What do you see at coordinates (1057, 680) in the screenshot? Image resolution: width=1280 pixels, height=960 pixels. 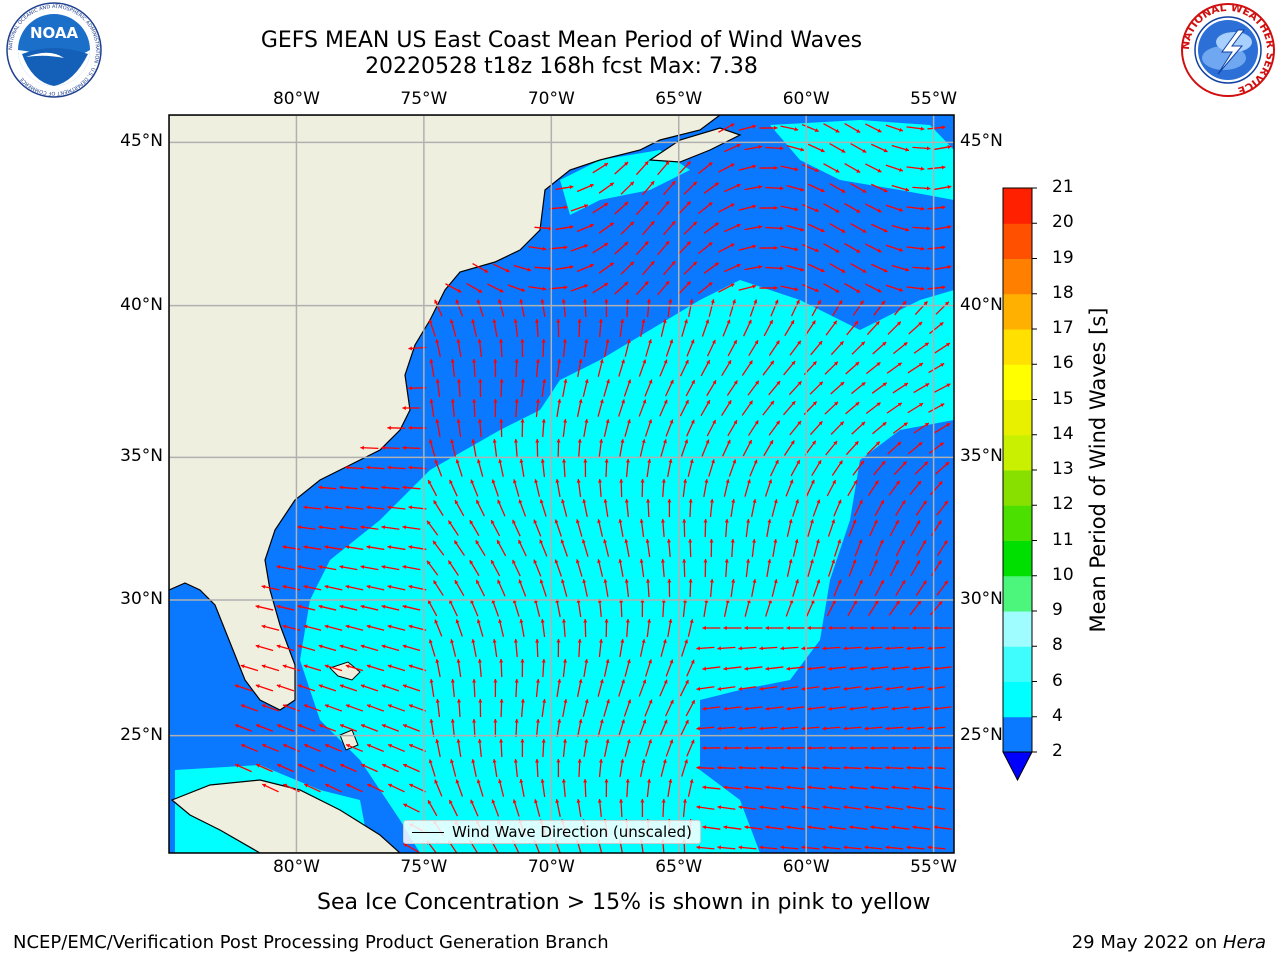 I see `colorbar-tick-label: 6` at bounding box center [1057, 680].